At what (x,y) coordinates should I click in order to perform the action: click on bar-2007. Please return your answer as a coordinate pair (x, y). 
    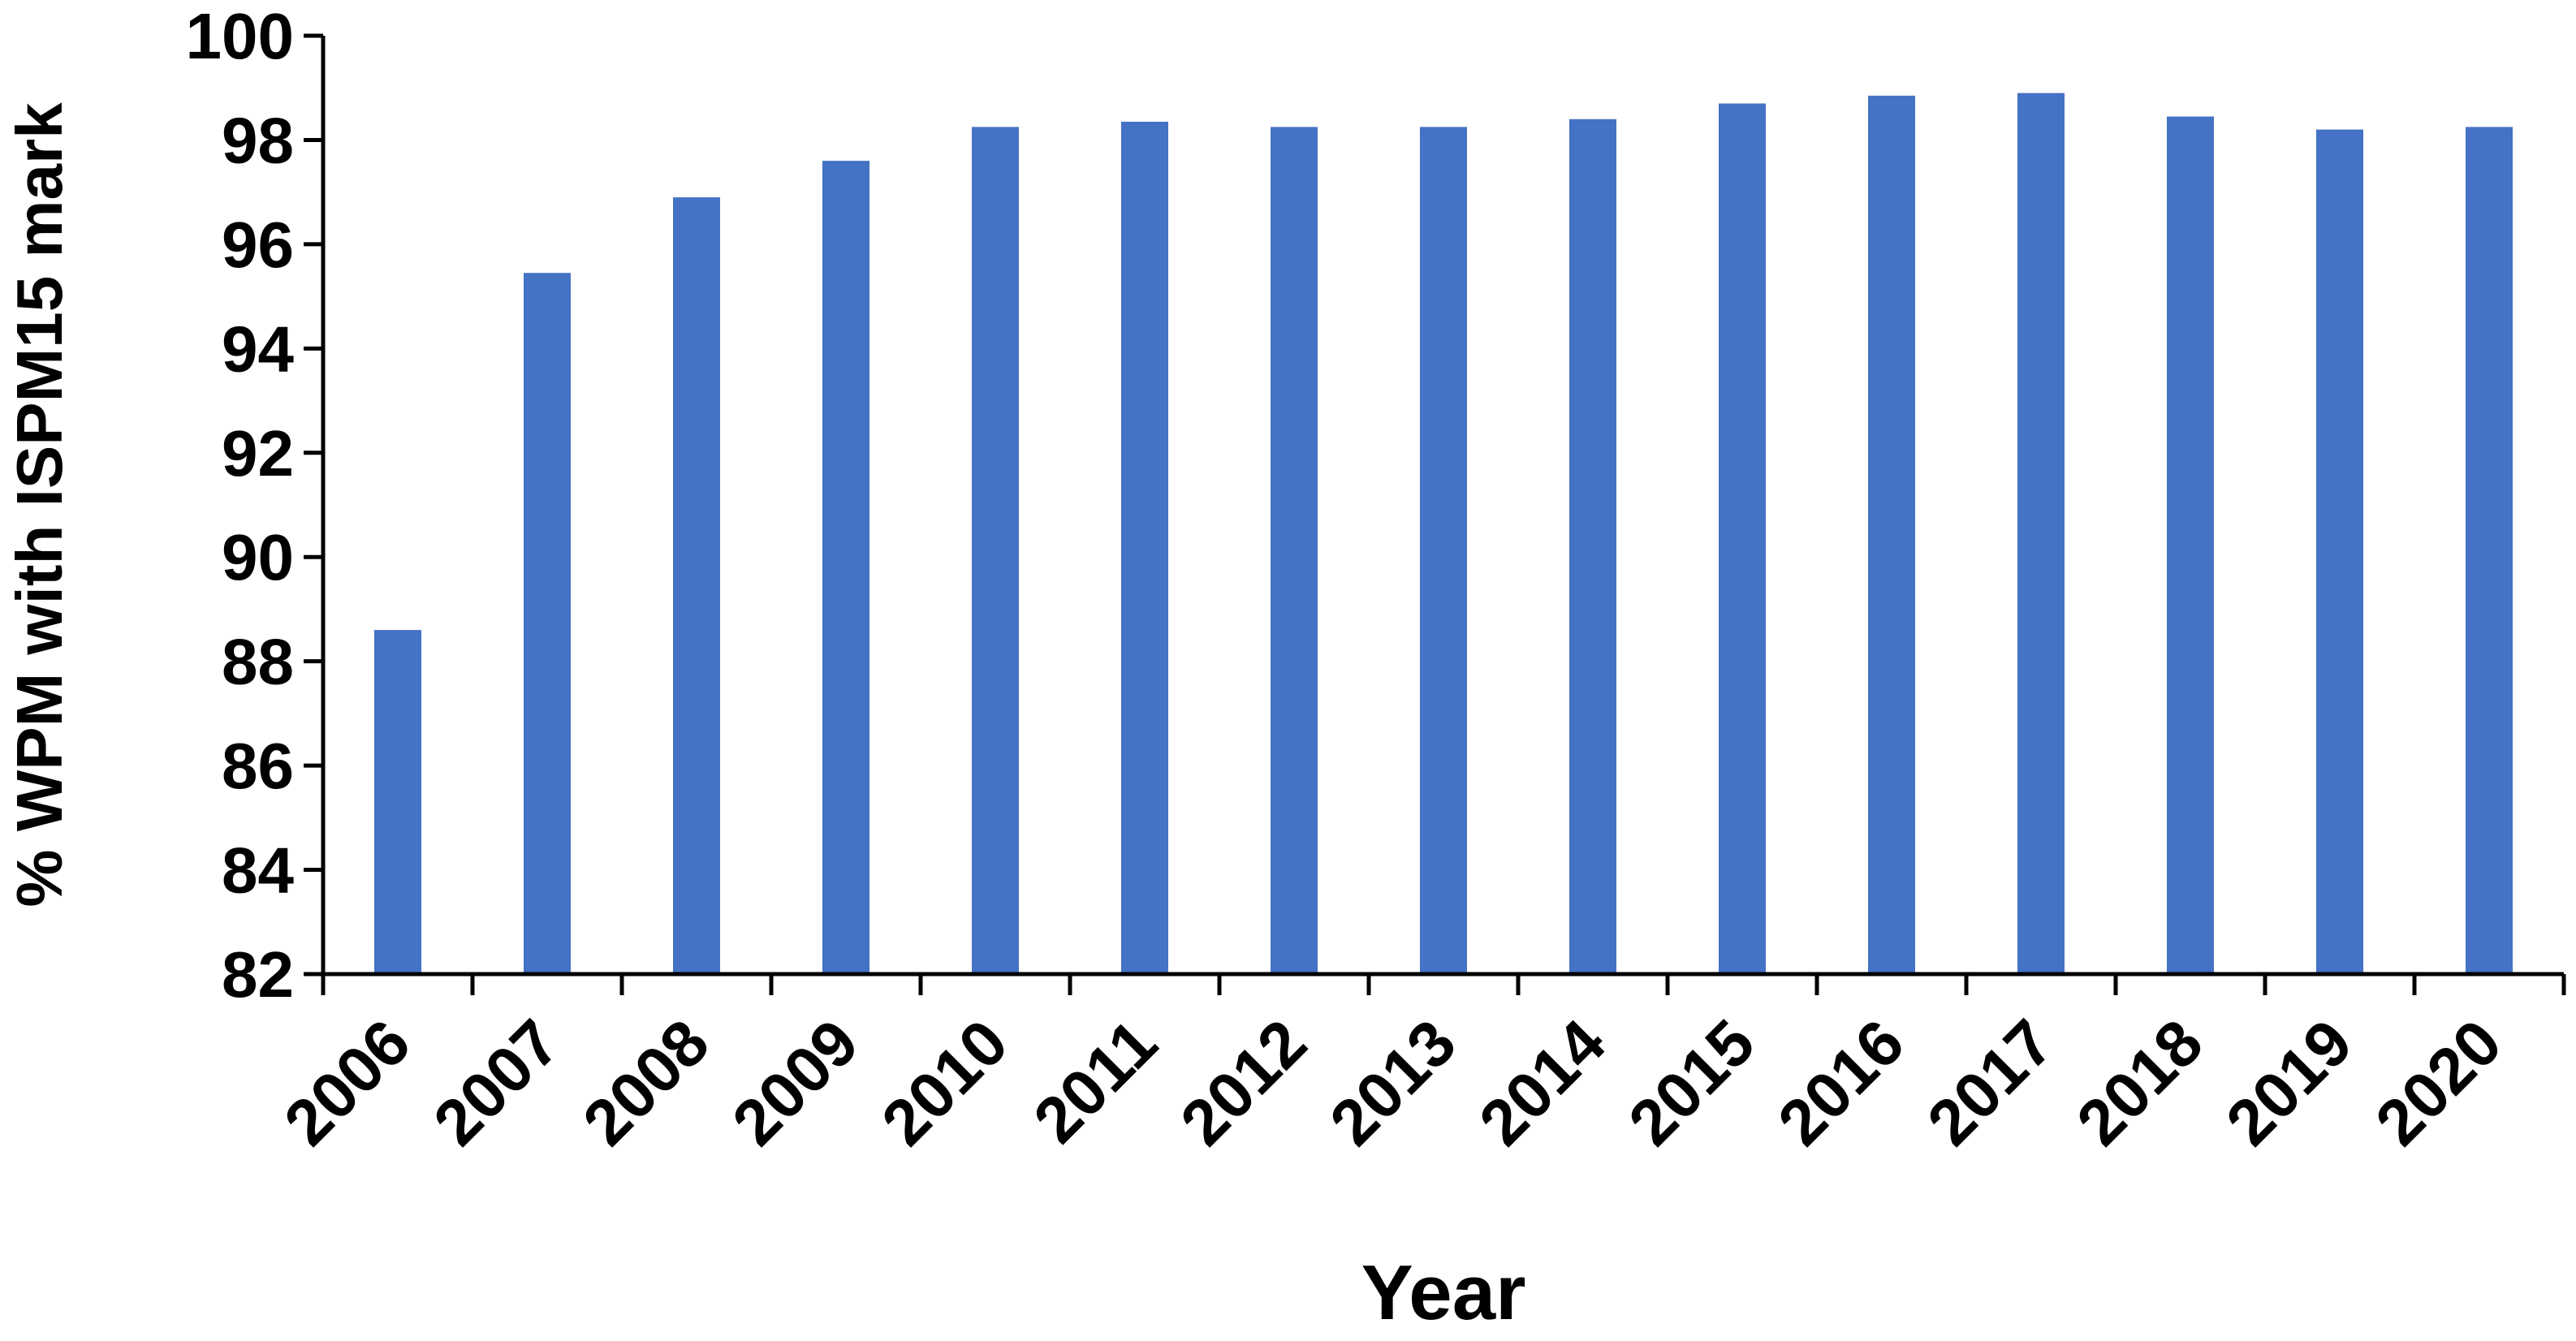
    Looking at the image, I should click on (547, 623).